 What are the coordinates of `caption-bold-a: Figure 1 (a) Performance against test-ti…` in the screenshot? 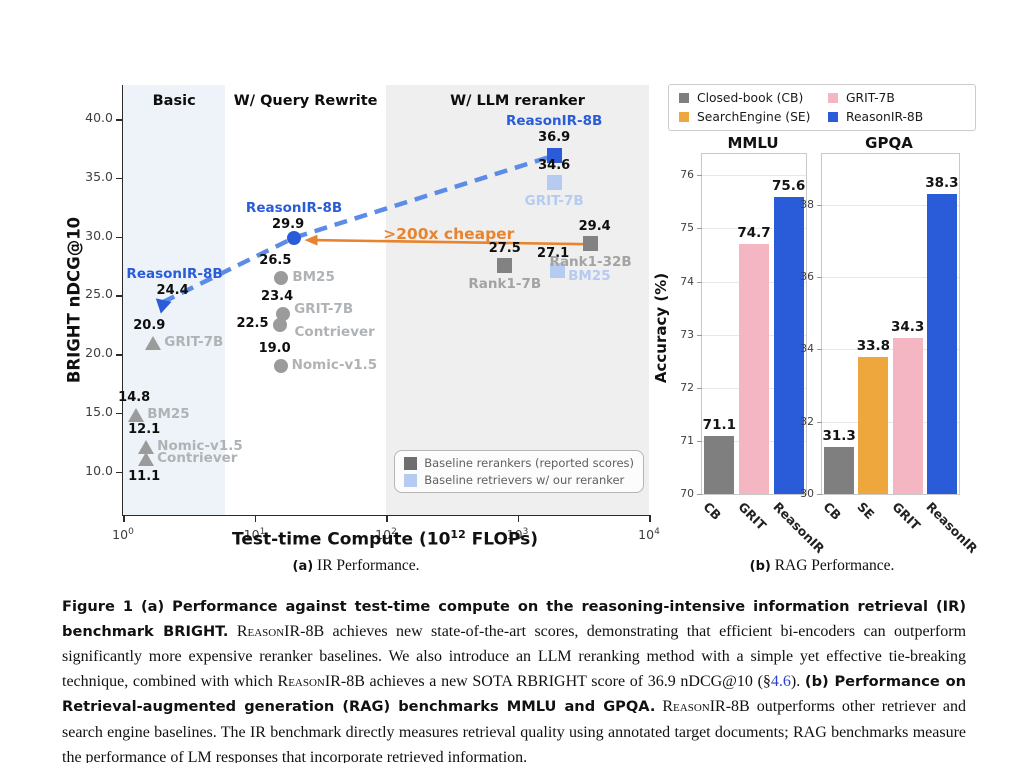 It's located at (514, 619).